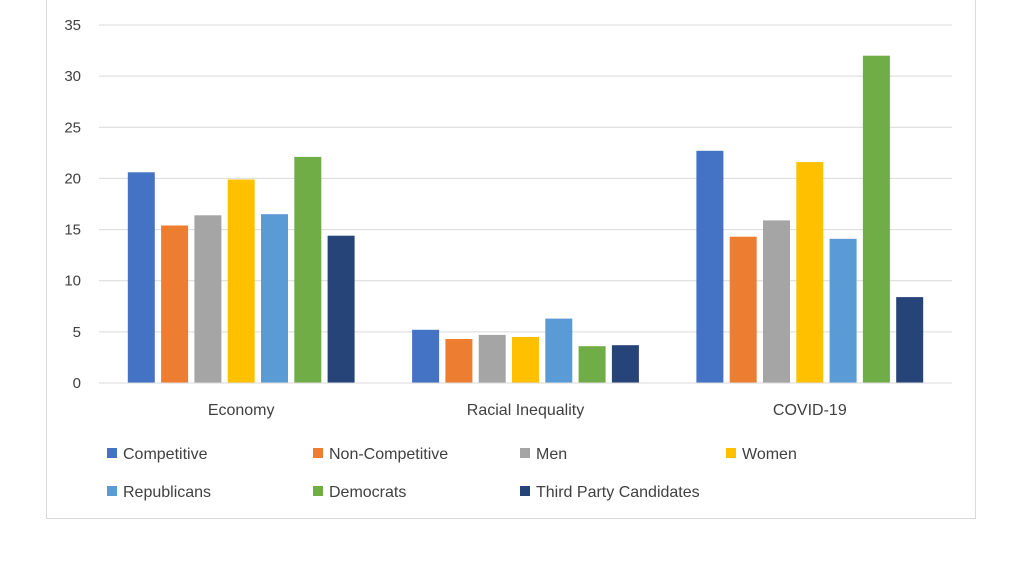 The image size is (1024, 568). Describe the element at coordinates (72, 76) in the screenshot. I see `y-tick-label: 30` at that location.